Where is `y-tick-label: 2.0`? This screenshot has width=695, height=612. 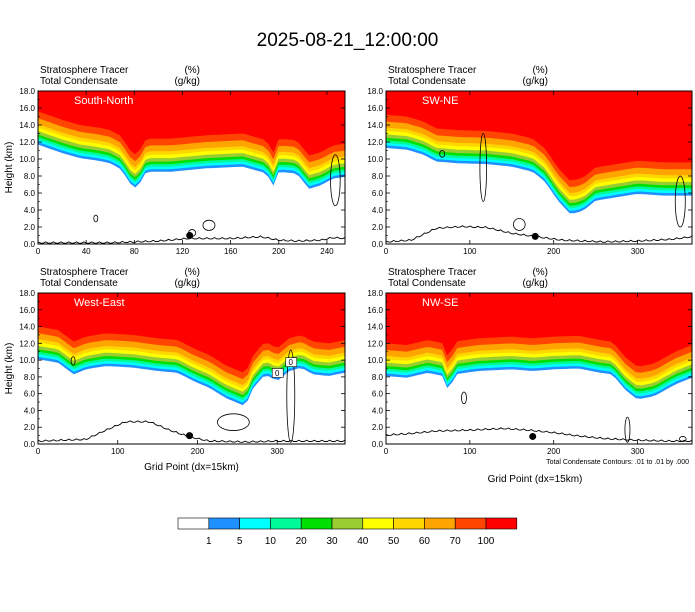
y-tick-label: 2.0 is located at coordinates (378, 427).